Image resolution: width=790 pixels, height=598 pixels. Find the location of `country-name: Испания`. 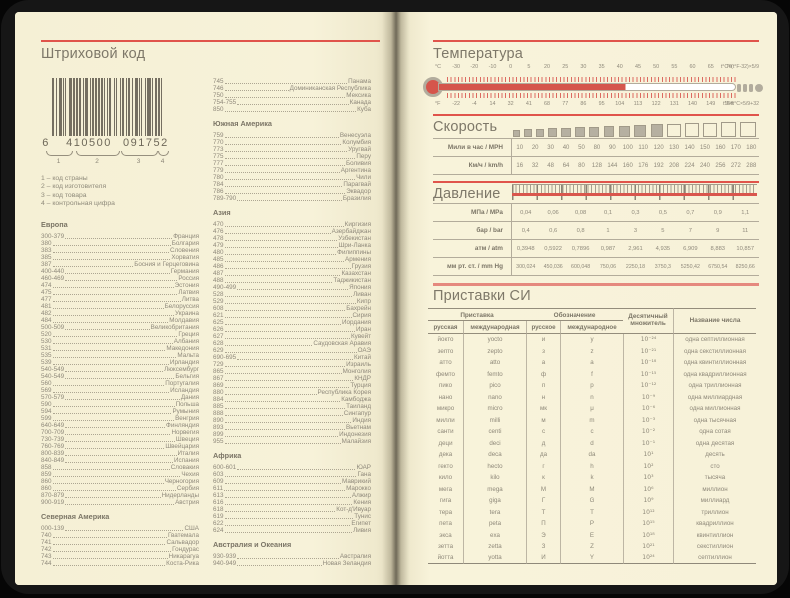

country-name: Испания is located at coordinates (186, 460).